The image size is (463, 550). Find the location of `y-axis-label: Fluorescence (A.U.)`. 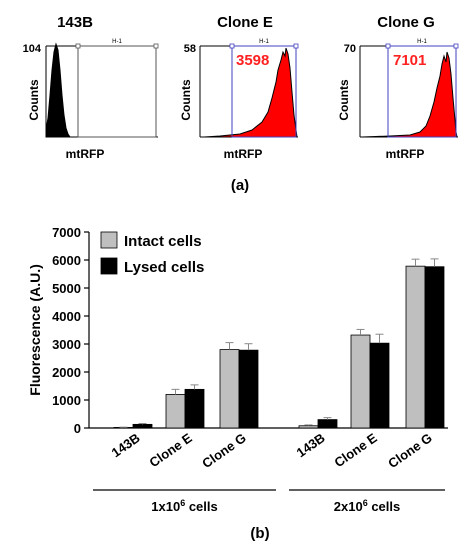

y-axis-label: Fluorescence (A.U.) is located at coordinates (35, 329).